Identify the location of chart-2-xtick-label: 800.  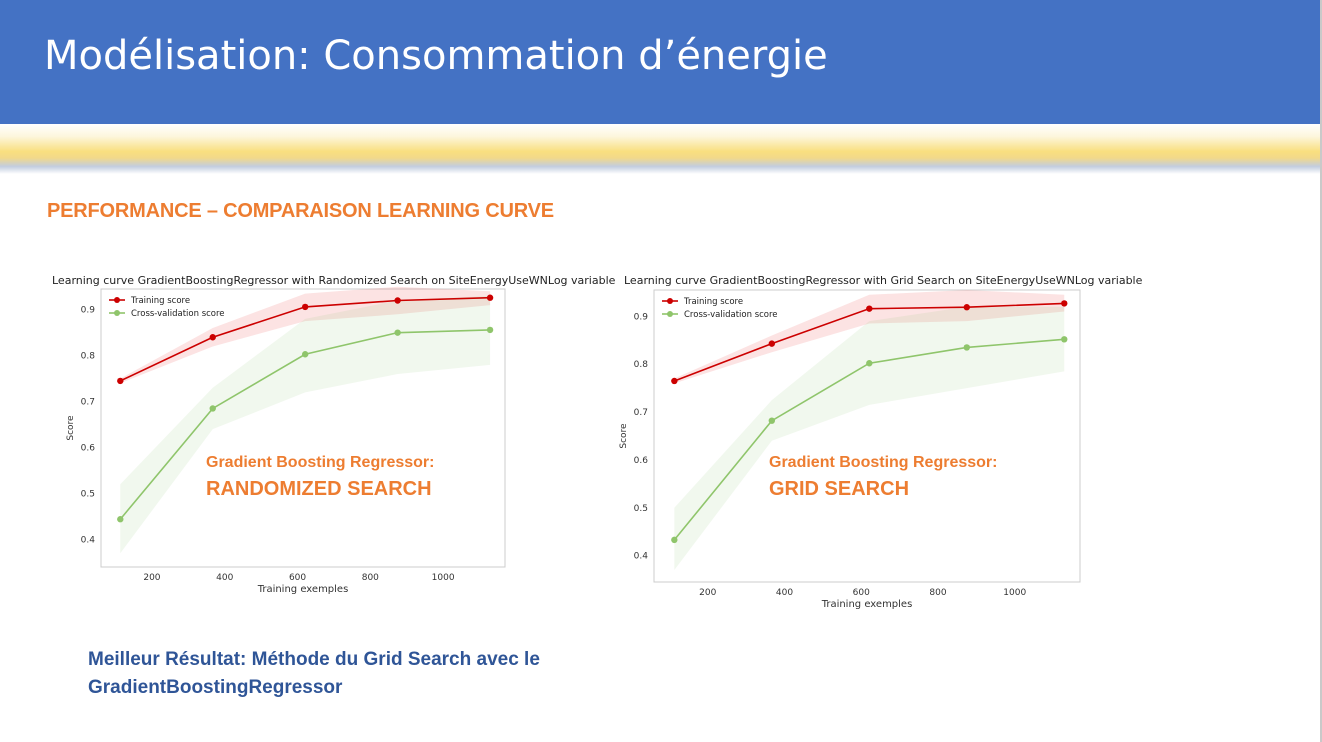
(937, 593).